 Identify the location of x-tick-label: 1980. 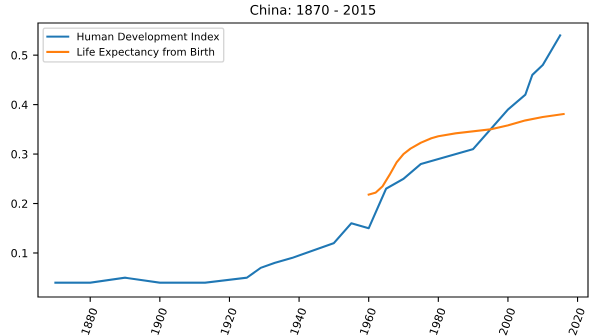
(437, 321).